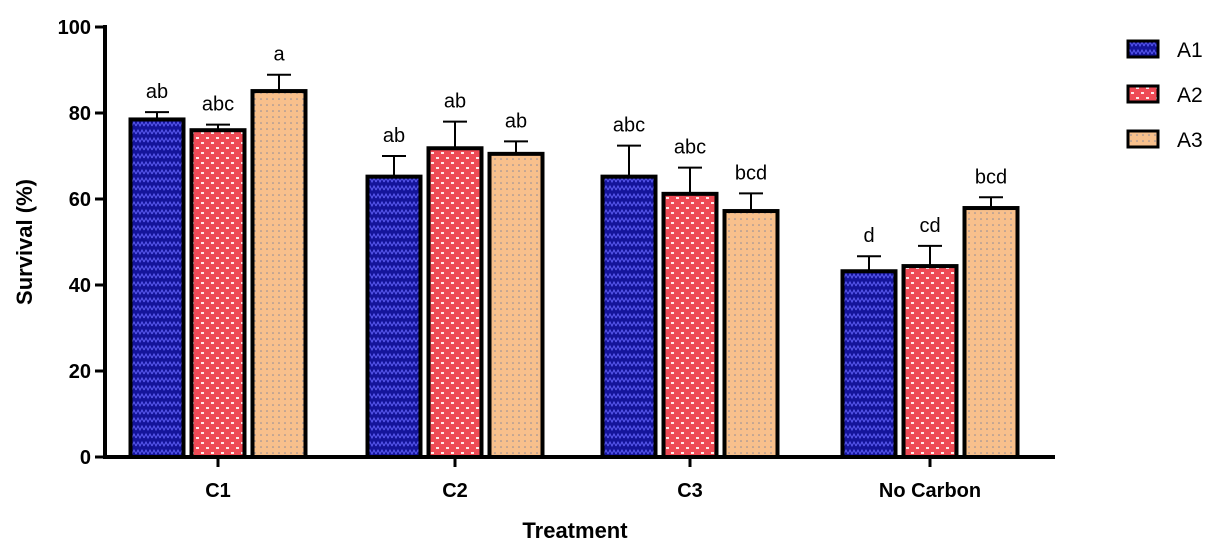  I want to click on y-tick-label: 100, so click(74, 28).